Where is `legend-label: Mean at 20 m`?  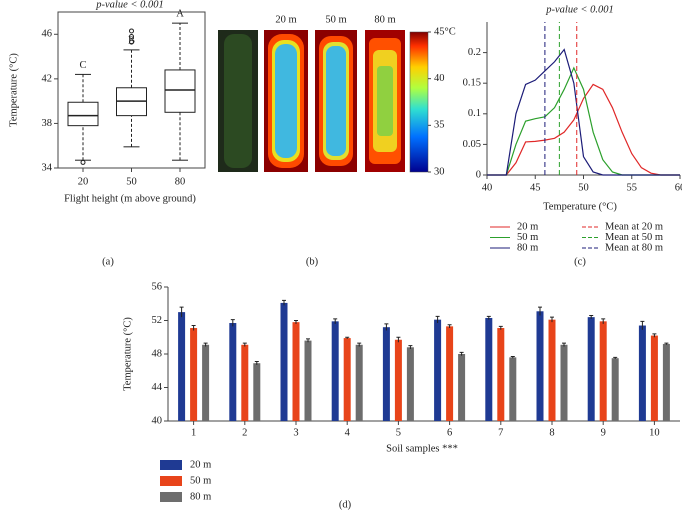 legend-label: Mean at 20 m is located at coordinates (634, 226).